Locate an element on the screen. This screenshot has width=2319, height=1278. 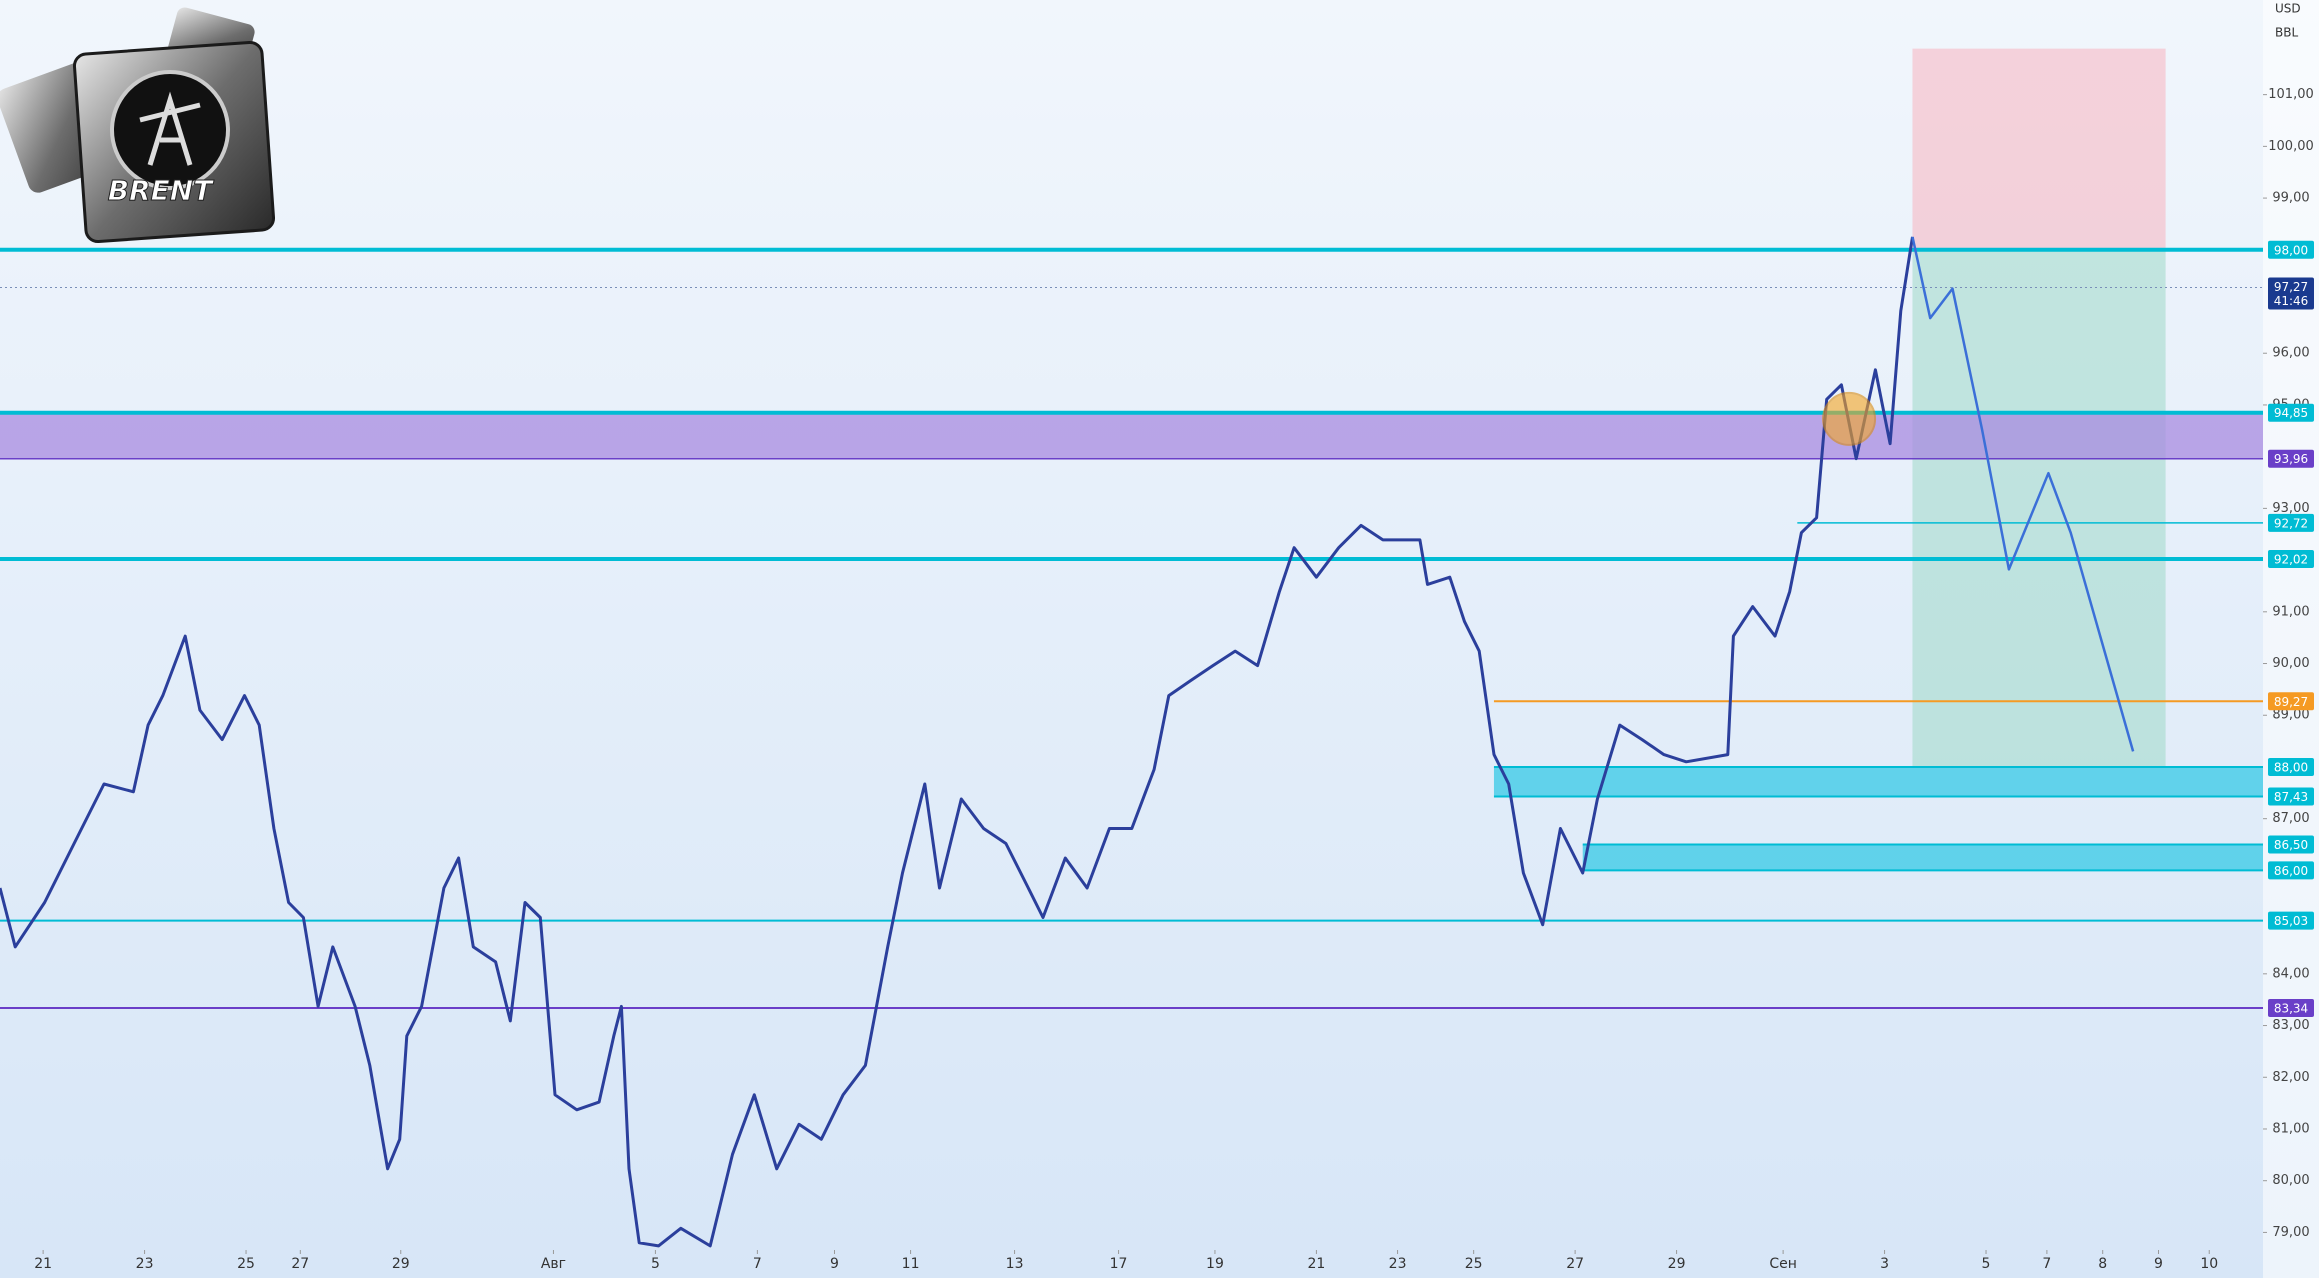
y-tick-label: 79,00 is located at coordinates (2290, 1232).